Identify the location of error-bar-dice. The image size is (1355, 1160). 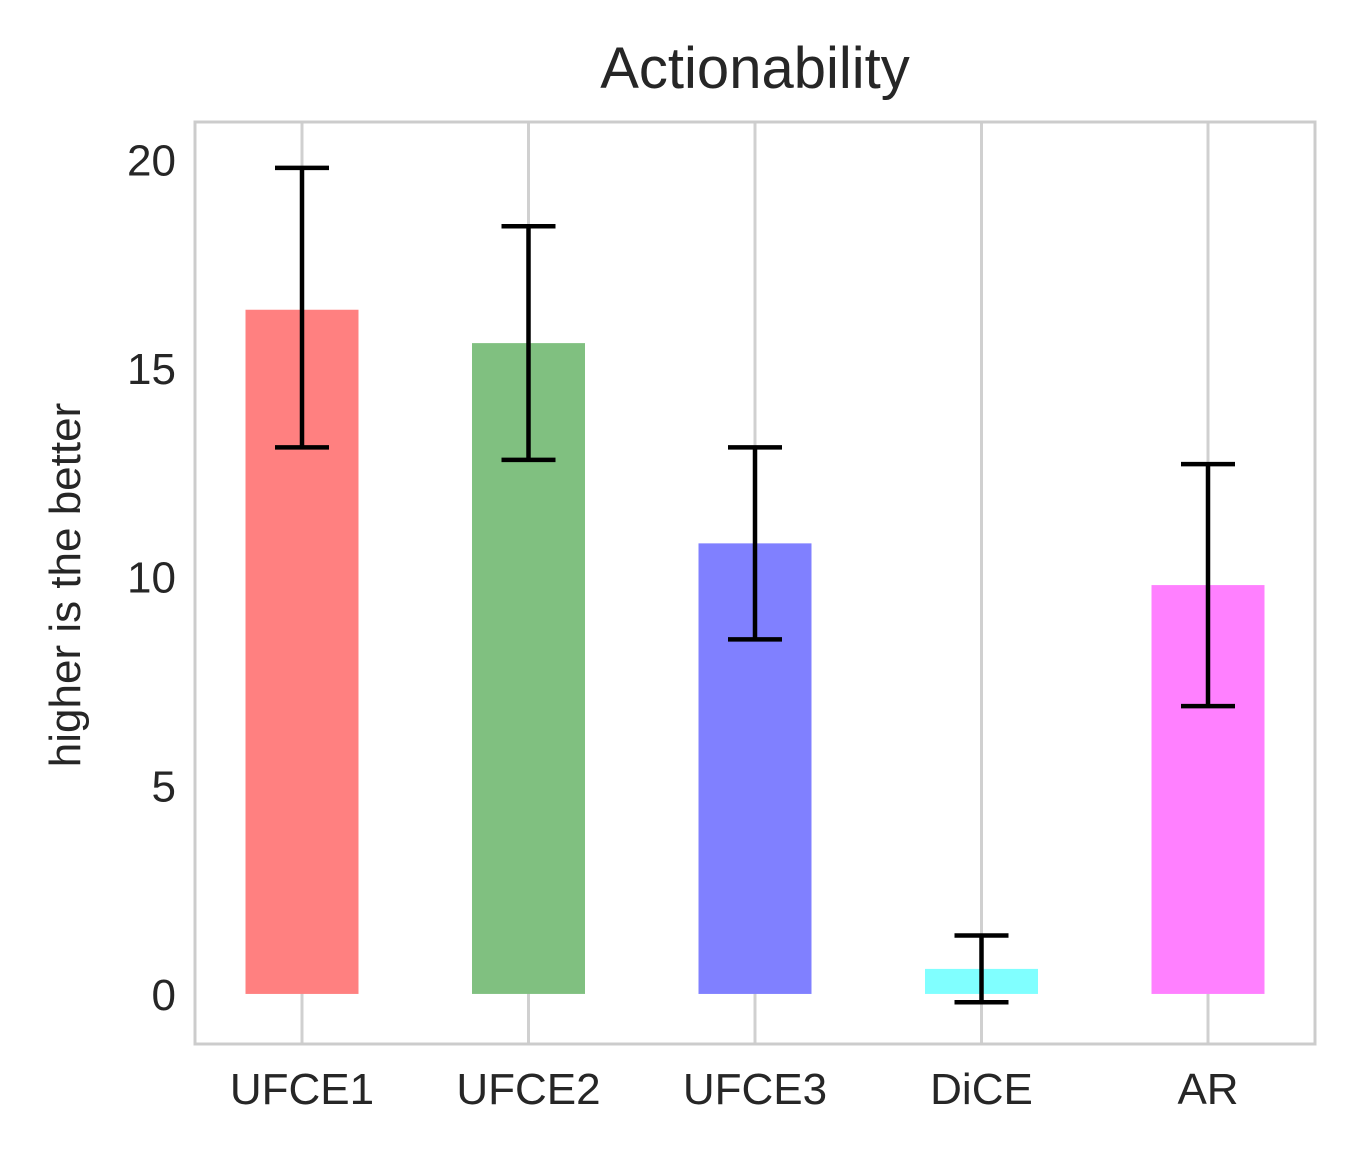
(981, 969).